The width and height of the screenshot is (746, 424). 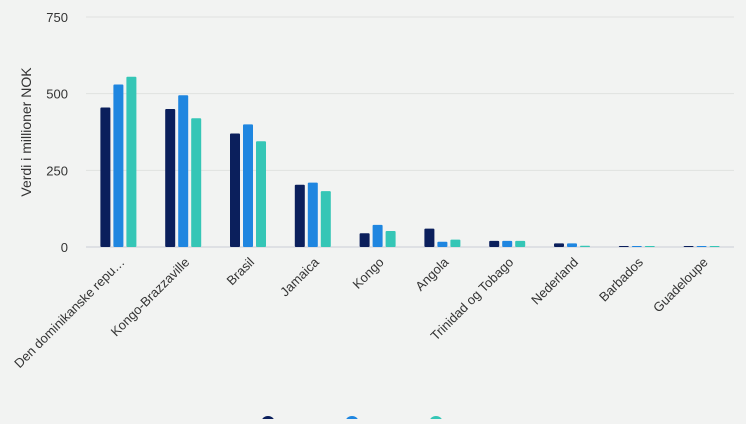 I want to click on x-tick-label: Guadeloupe, so click(x=680, y=285).